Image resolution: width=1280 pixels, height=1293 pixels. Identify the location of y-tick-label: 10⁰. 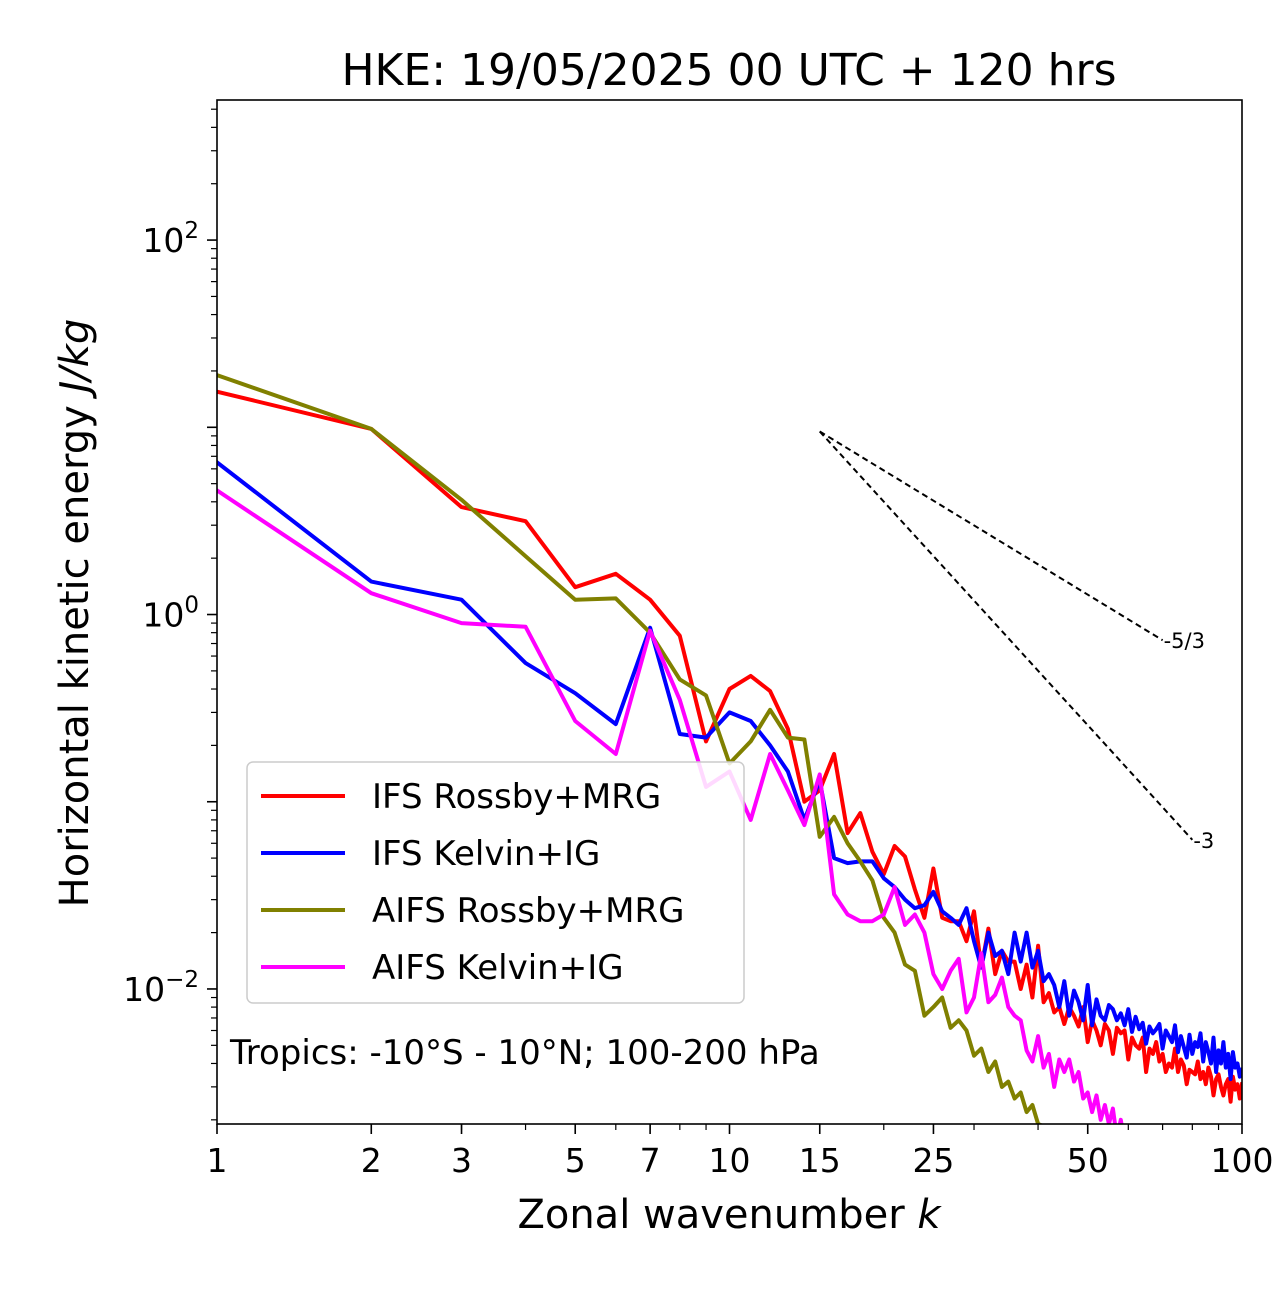
(170, 614).